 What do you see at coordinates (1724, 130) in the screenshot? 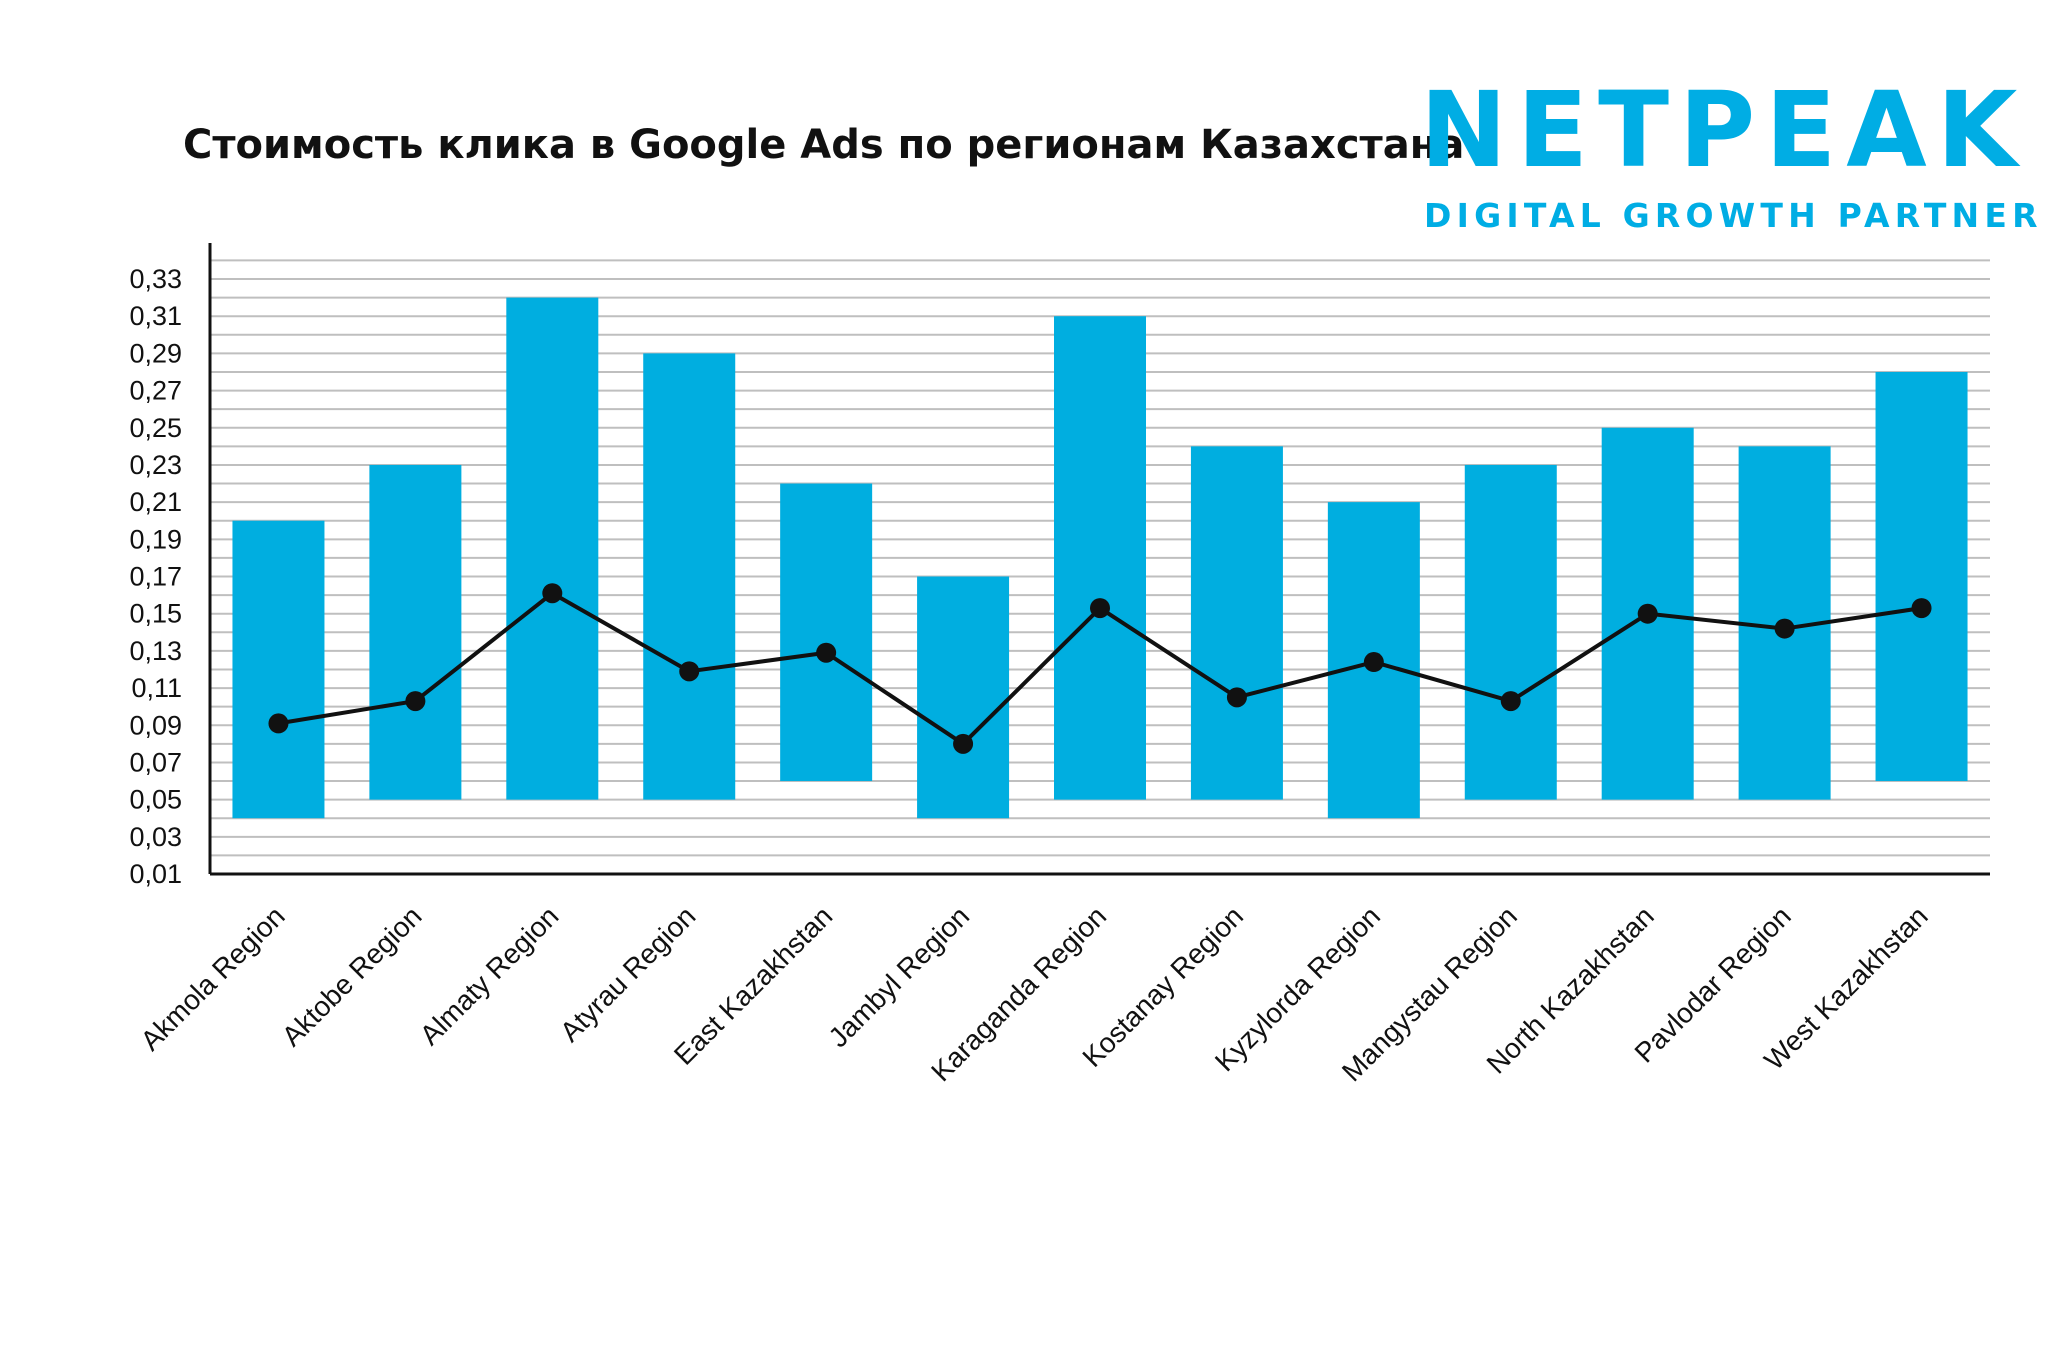
I see `logo-wordmark: NETPEAK` at bounding box center [1724, 130].